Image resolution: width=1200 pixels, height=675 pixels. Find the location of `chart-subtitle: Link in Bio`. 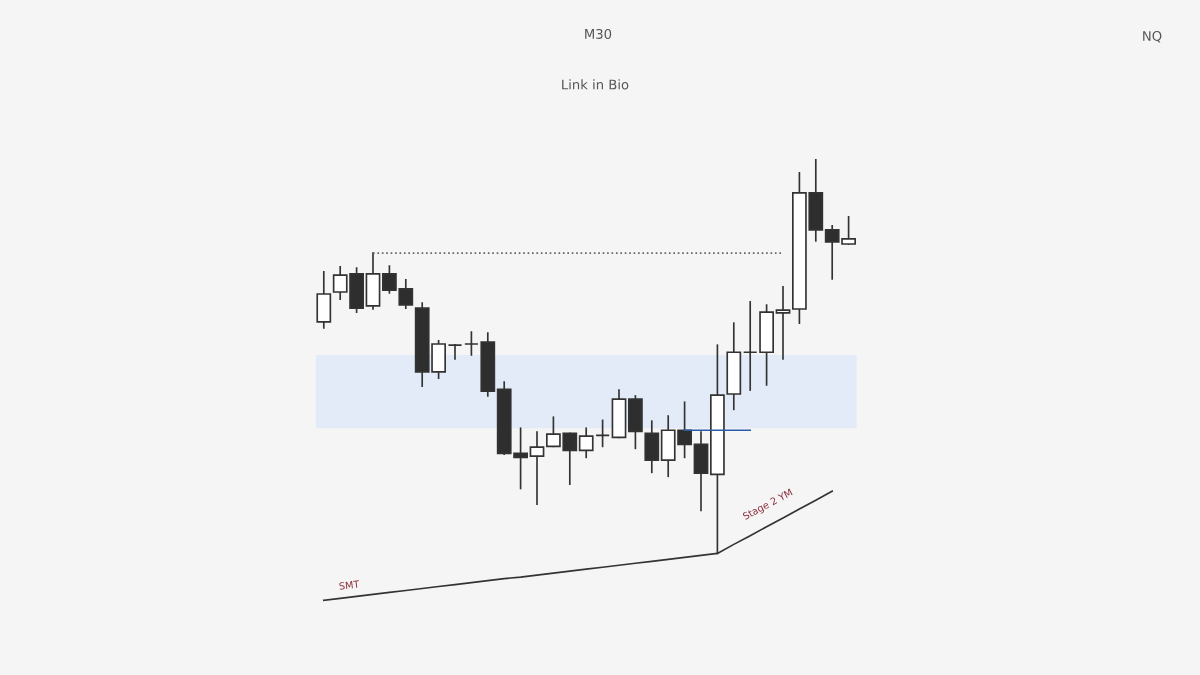

chart-subtitle: Link in Bio is located at coordinates (595, 84).